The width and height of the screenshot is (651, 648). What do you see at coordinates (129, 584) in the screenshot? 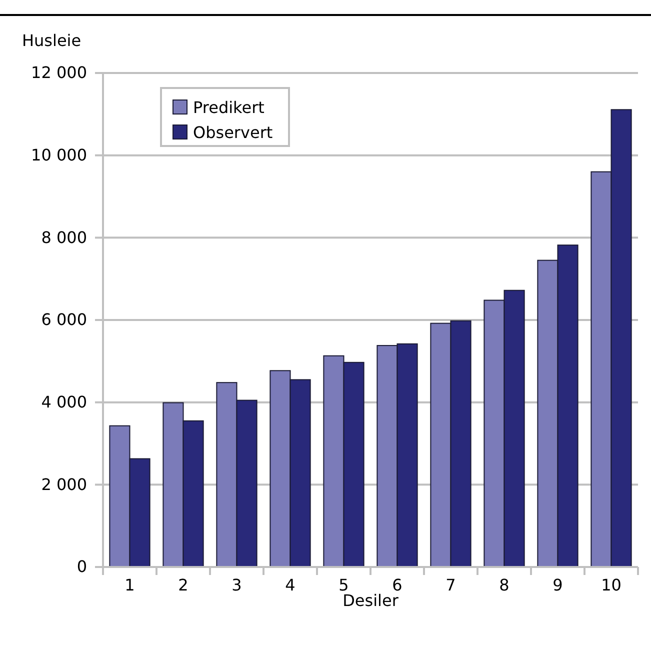
I see `x-tick-label: 1` at bounding box center [129, 584].